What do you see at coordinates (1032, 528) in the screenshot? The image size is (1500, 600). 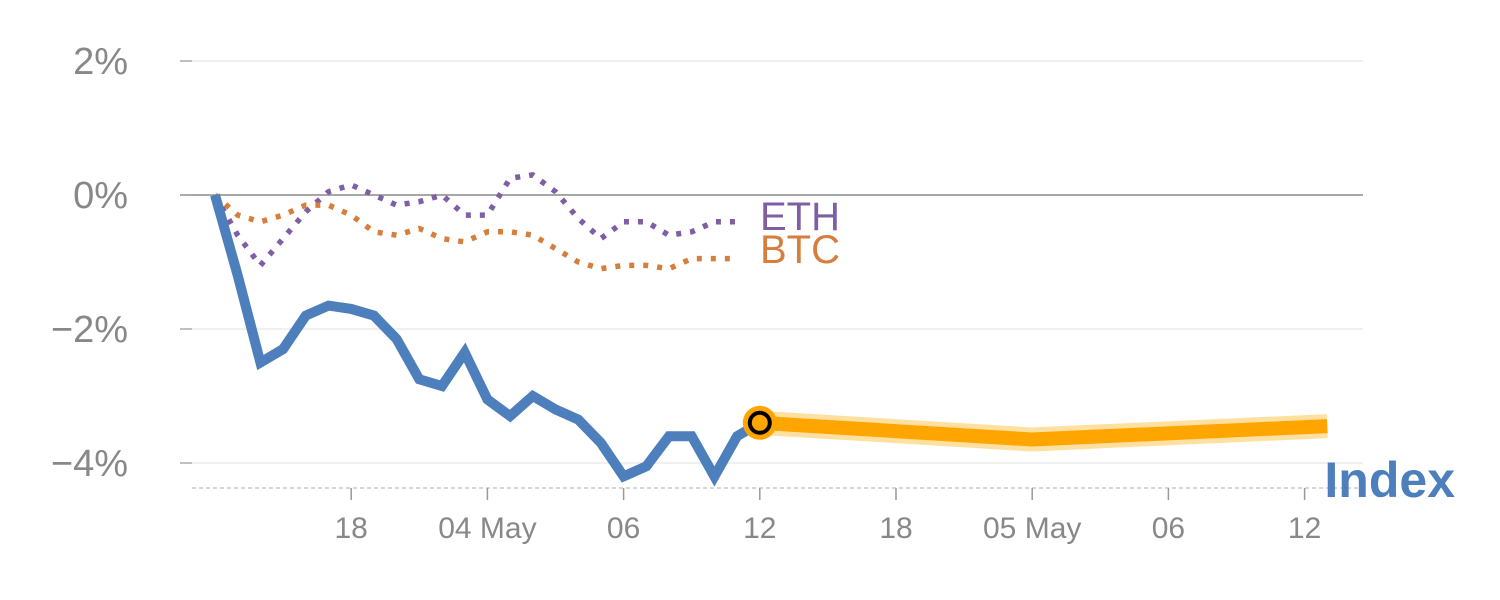 I see `xtick-label-5: 05 May` at bounding box center [1032, 528].